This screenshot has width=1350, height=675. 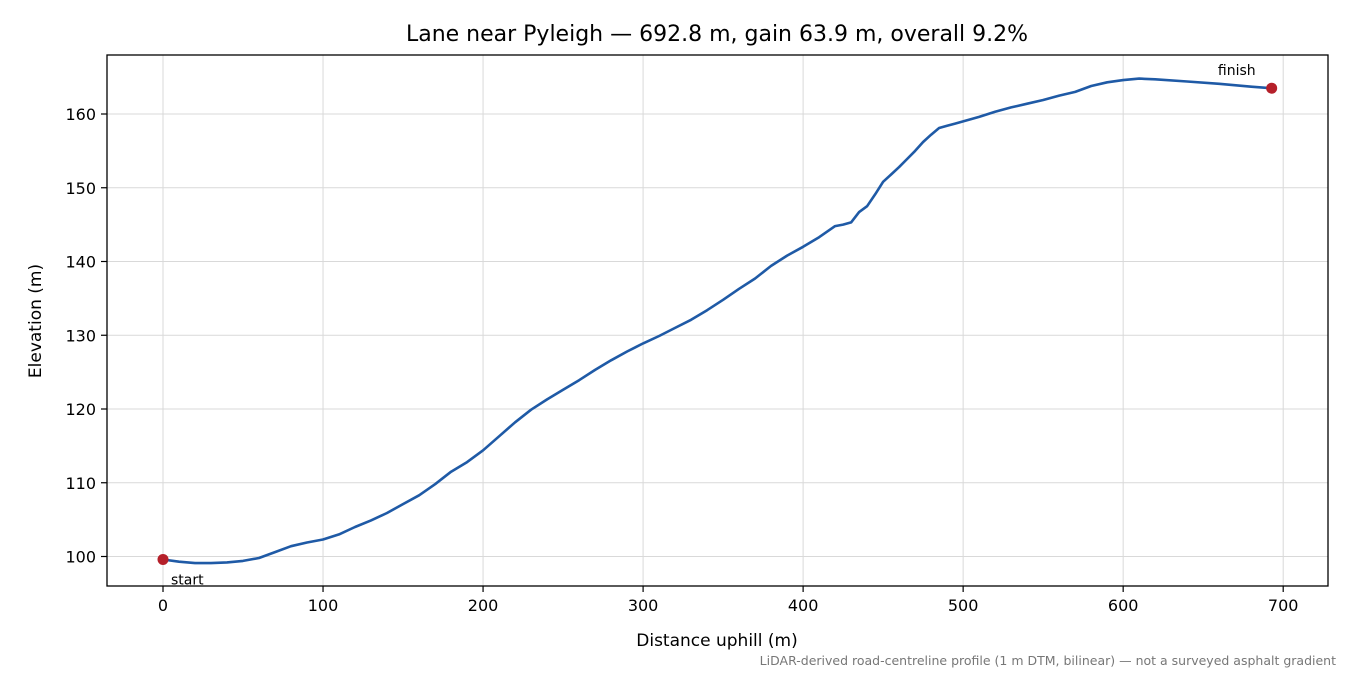 I want to click on y-tick-label: 130, so click(x=80, y=335).